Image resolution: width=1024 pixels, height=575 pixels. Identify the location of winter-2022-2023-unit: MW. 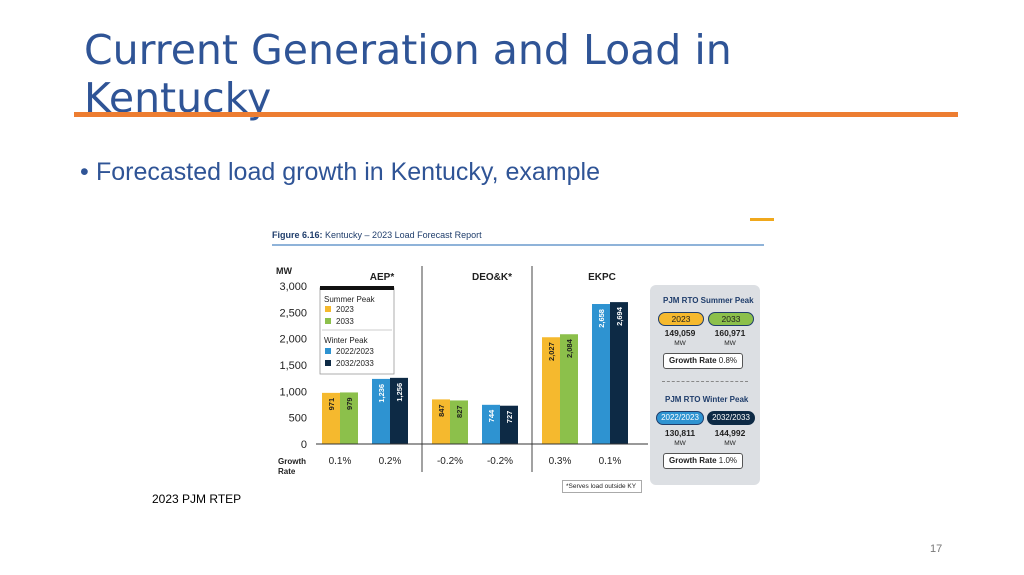
(680, 443).